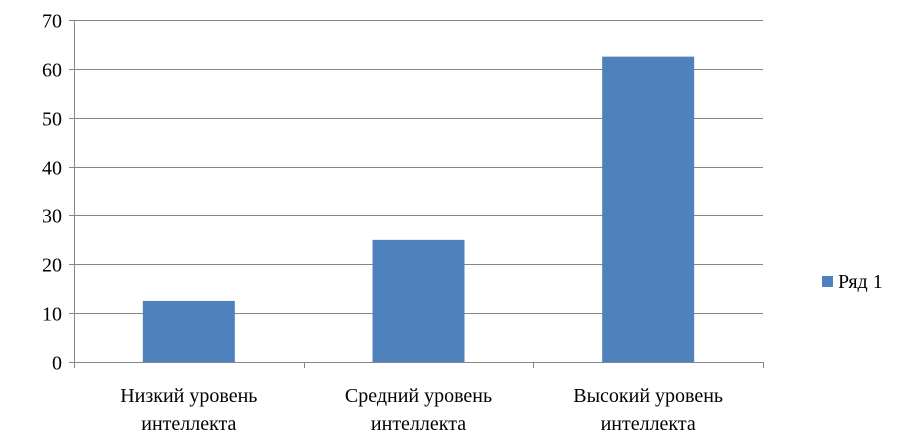 The width and height of the screenshot is (901, 440). Describe the element at coordinates (57, 364) in the screenshot. I see `y-tick-label: 0` at that location.